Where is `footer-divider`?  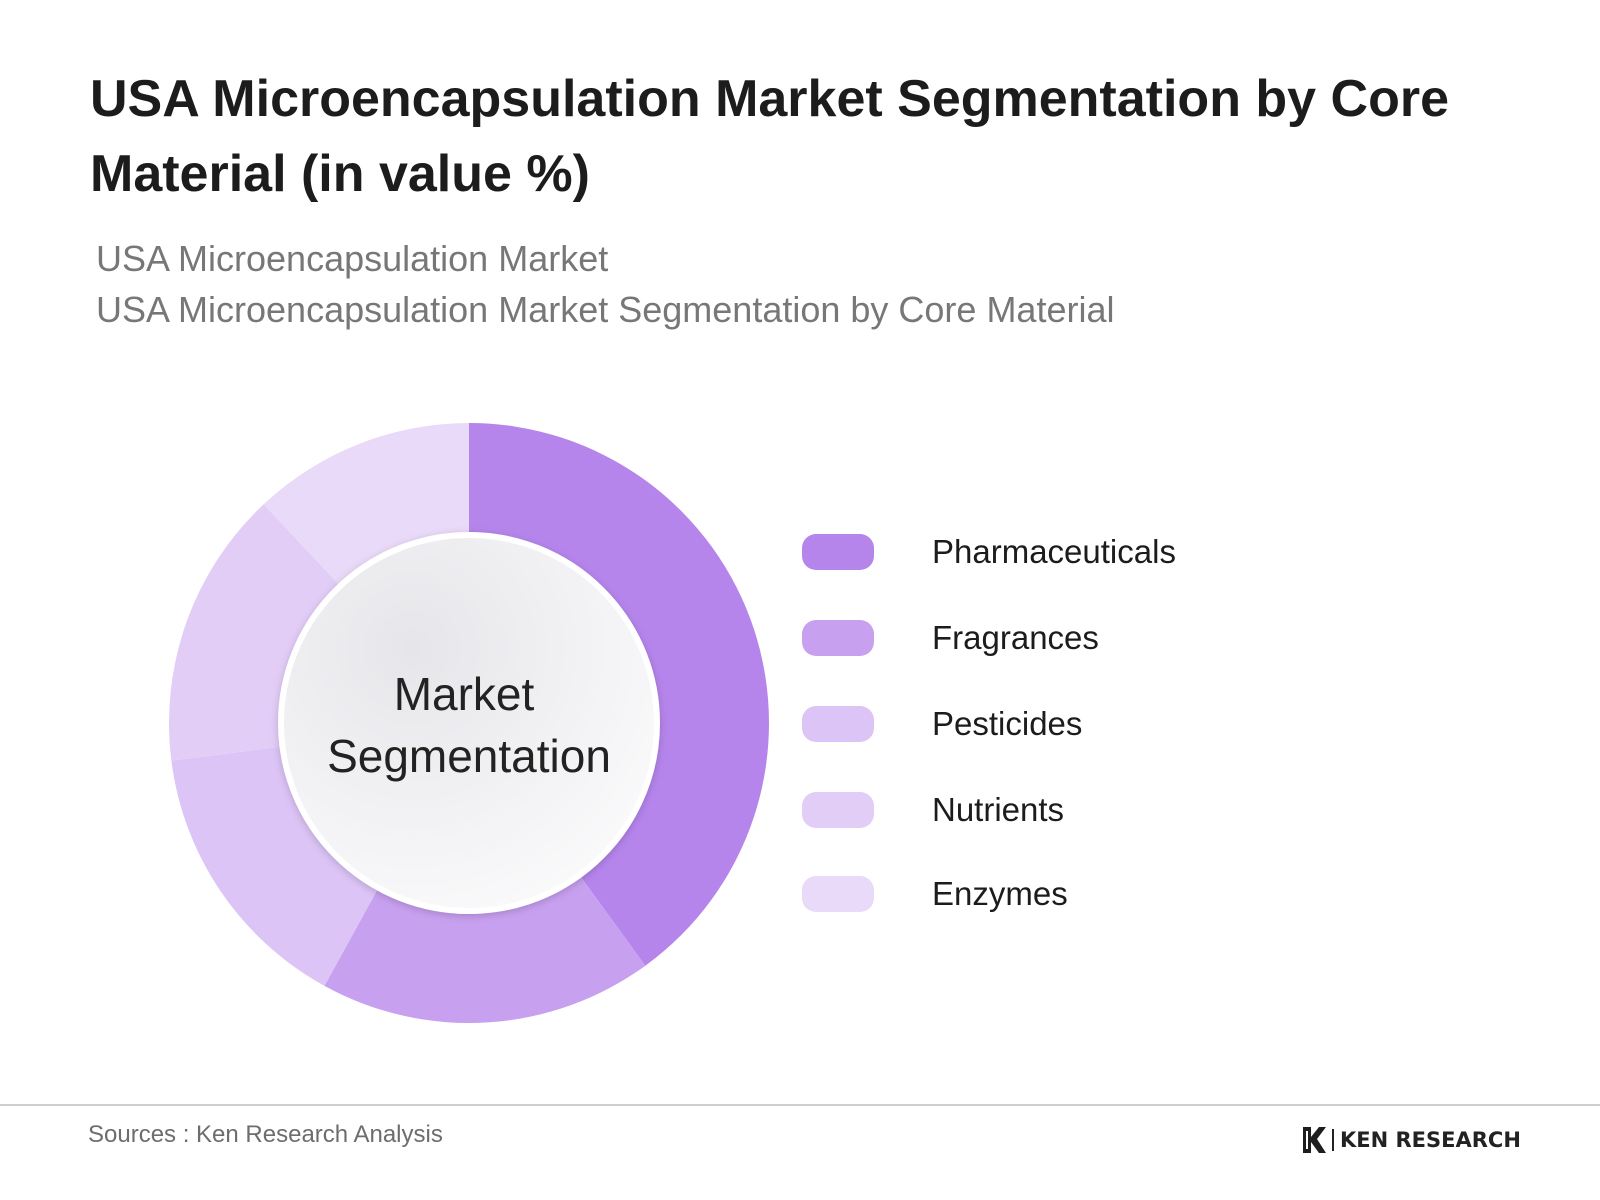 footer-divider is located at coordinates (800, 1105).